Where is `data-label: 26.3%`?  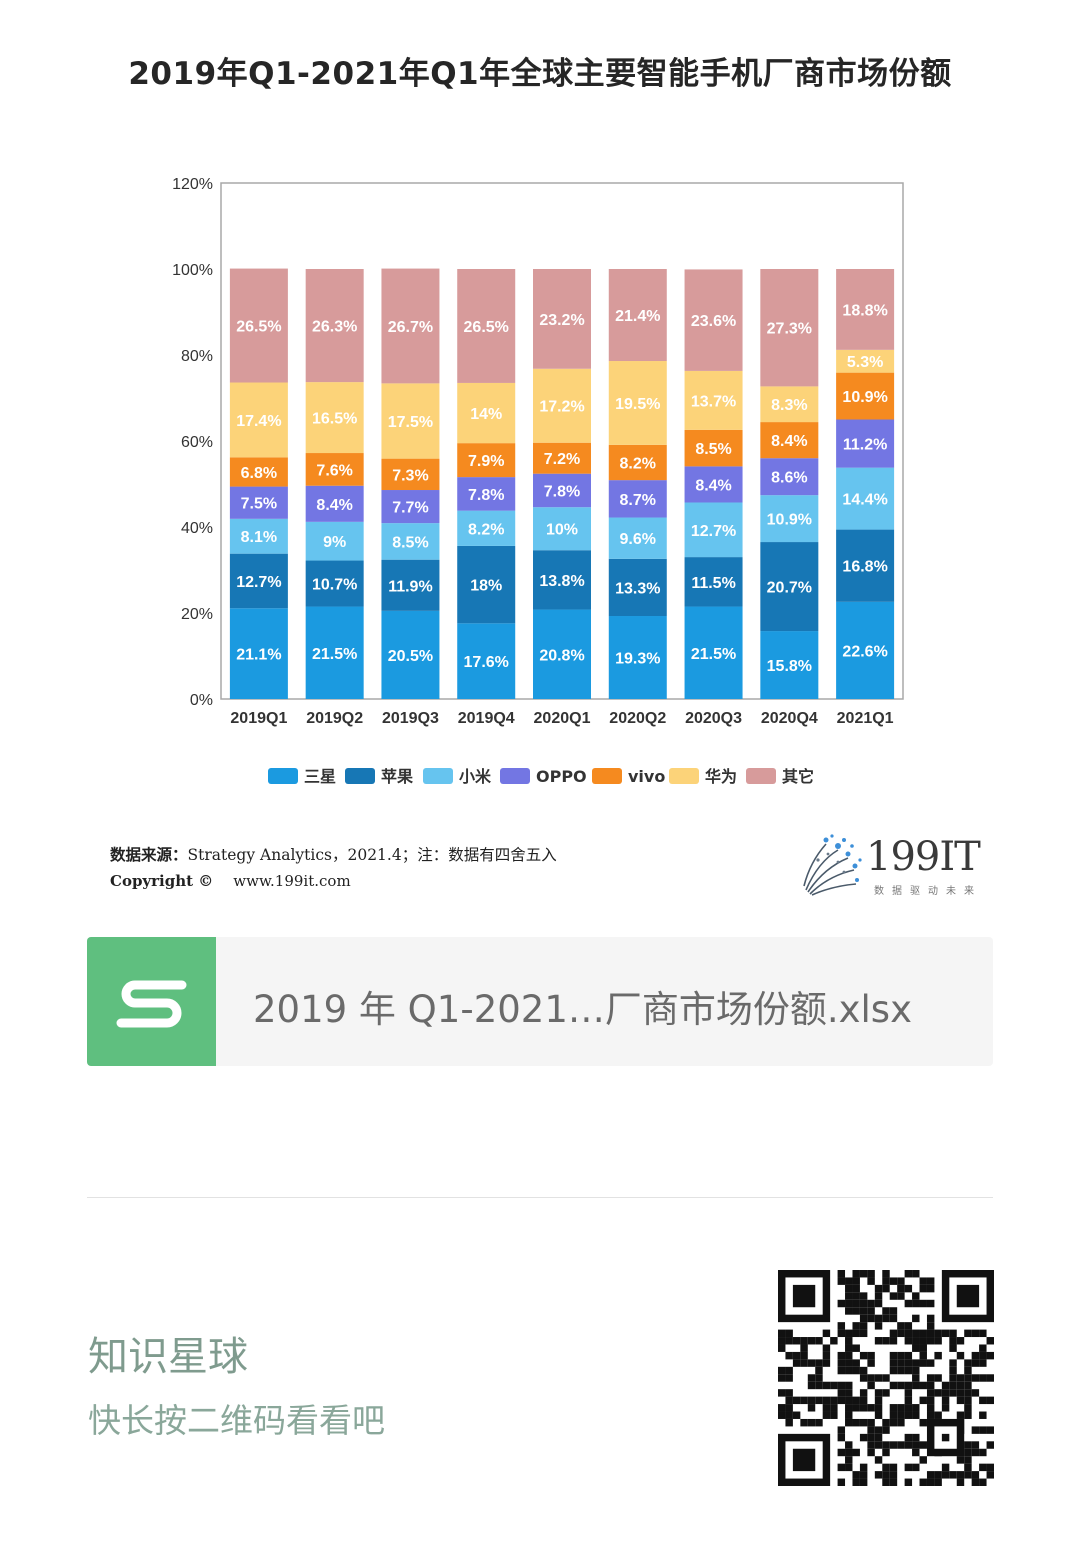 data-label: 26.3% is located at coordinates (334, 327).